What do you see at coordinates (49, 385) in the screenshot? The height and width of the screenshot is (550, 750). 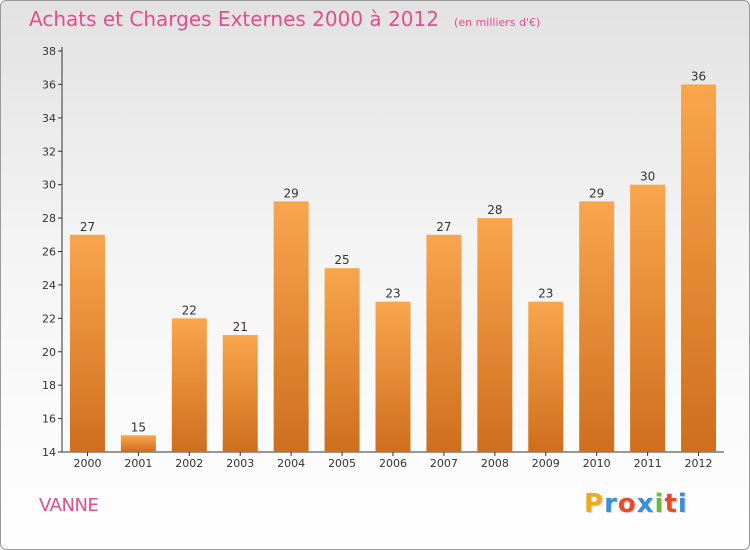 I see `y-tick-label: 18` at bounding box center [49, 385].